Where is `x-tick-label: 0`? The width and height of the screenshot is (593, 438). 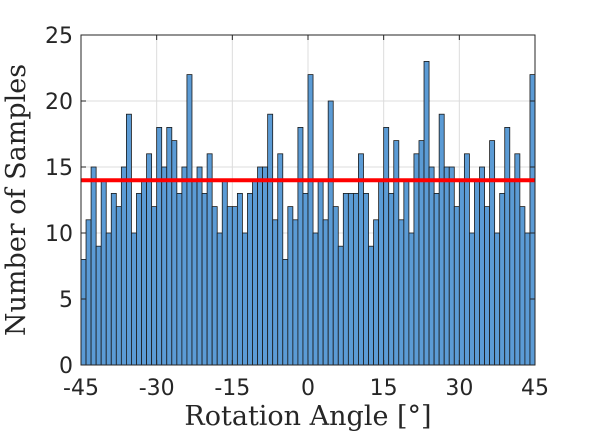 x-tick-label: 0 is located at coordinates (308, 388).